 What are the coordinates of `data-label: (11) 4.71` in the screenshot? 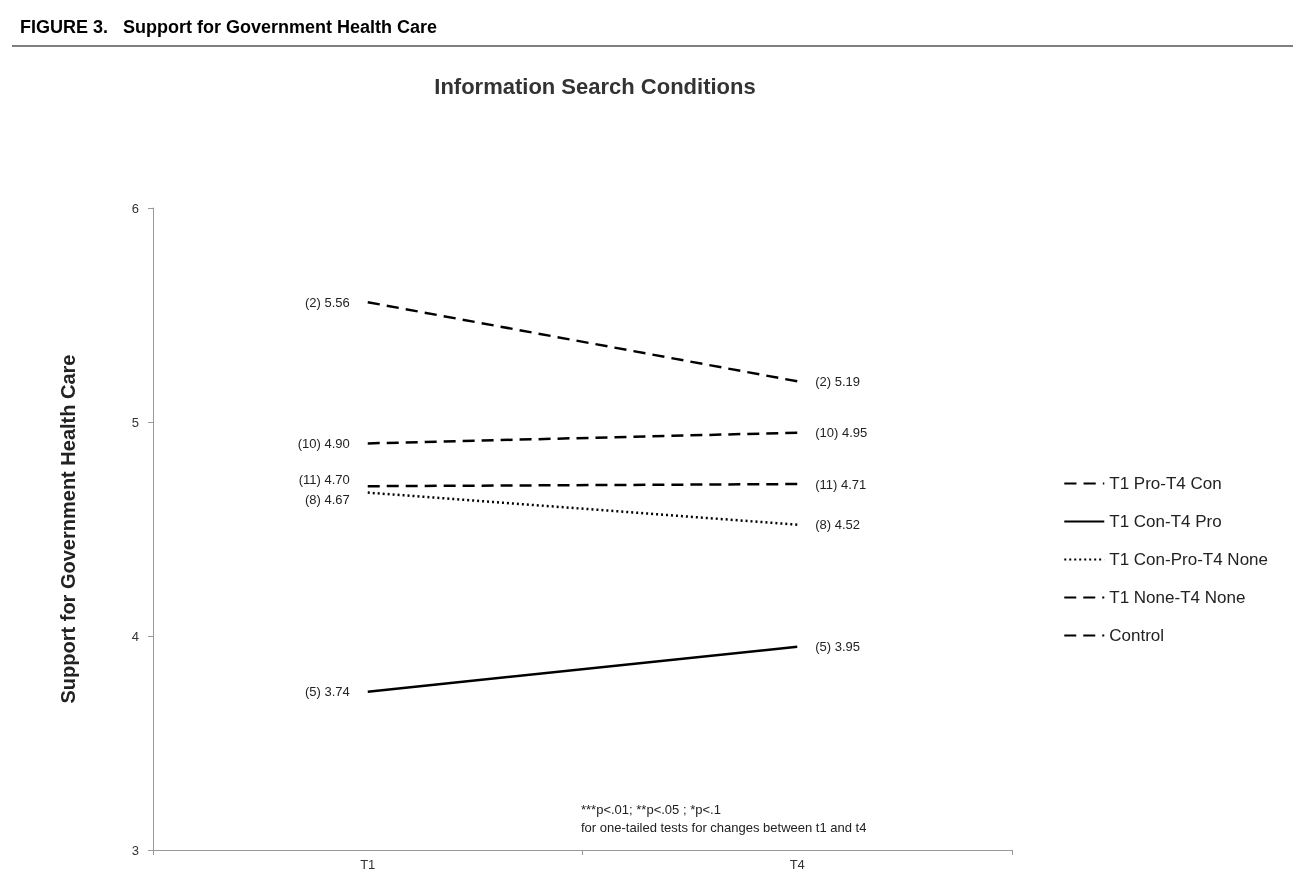 It's located at (841, 484).